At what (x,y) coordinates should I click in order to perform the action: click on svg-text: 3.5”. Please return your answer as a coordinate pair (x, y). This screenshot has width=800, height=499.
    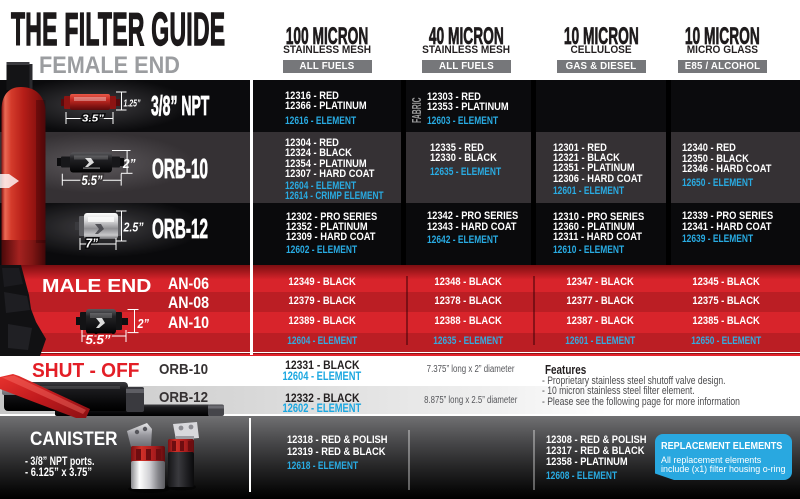
    Looking at the image, I should click on (93, 119).